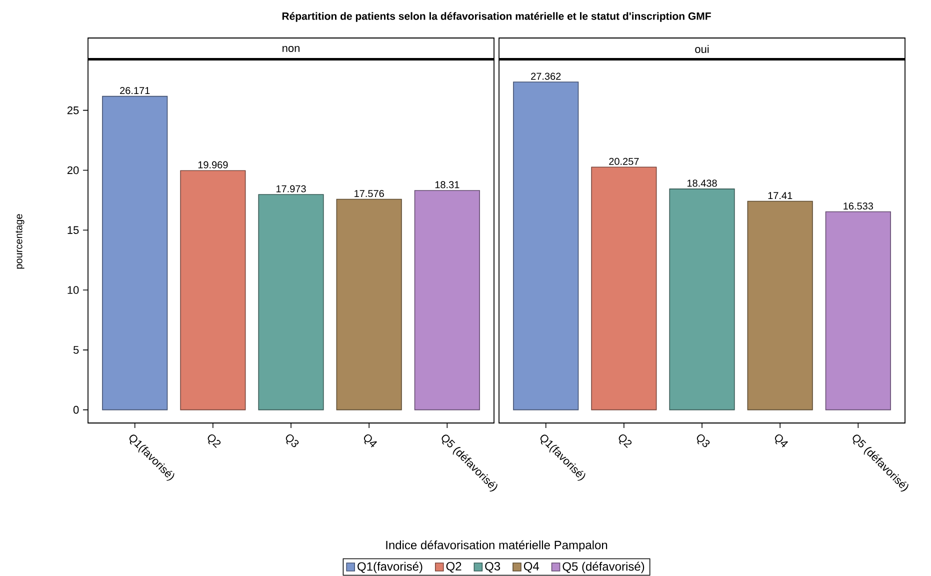  Describe the element at coordinates (213, 164) in the screenshot. I see `data-label: 19.969` at that location.